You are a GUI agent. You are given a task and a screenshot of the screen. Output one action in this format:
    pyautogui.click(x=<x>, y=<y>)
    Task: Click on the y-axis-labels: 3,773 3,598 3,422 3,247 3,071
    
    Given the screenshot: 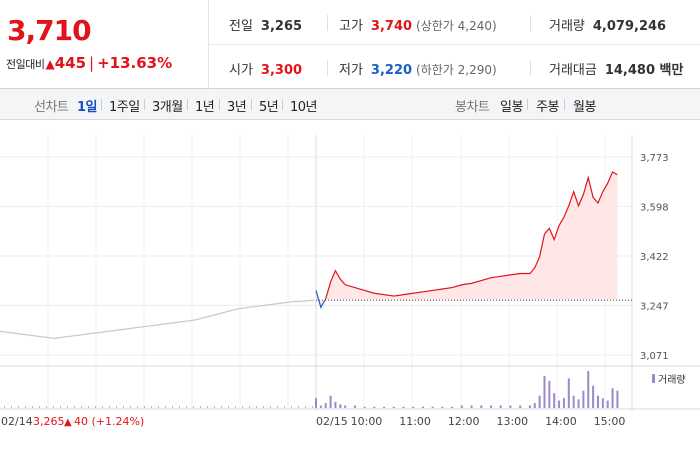 What is the action you would take?
    pyautogui.click(x=654, y=257)
    